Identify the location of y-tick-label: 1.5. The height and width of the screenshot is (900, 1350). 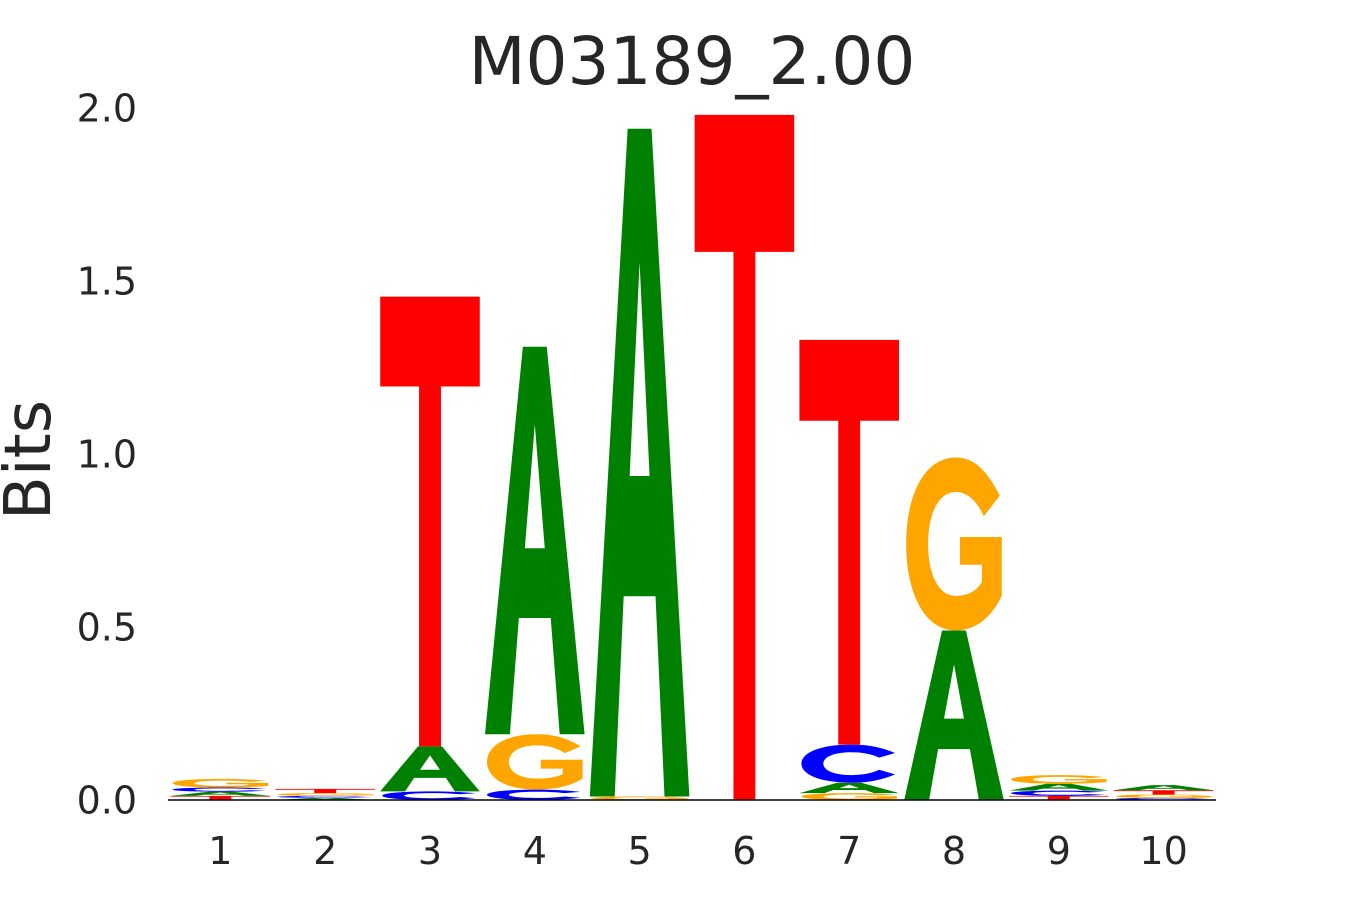
(107, 282).